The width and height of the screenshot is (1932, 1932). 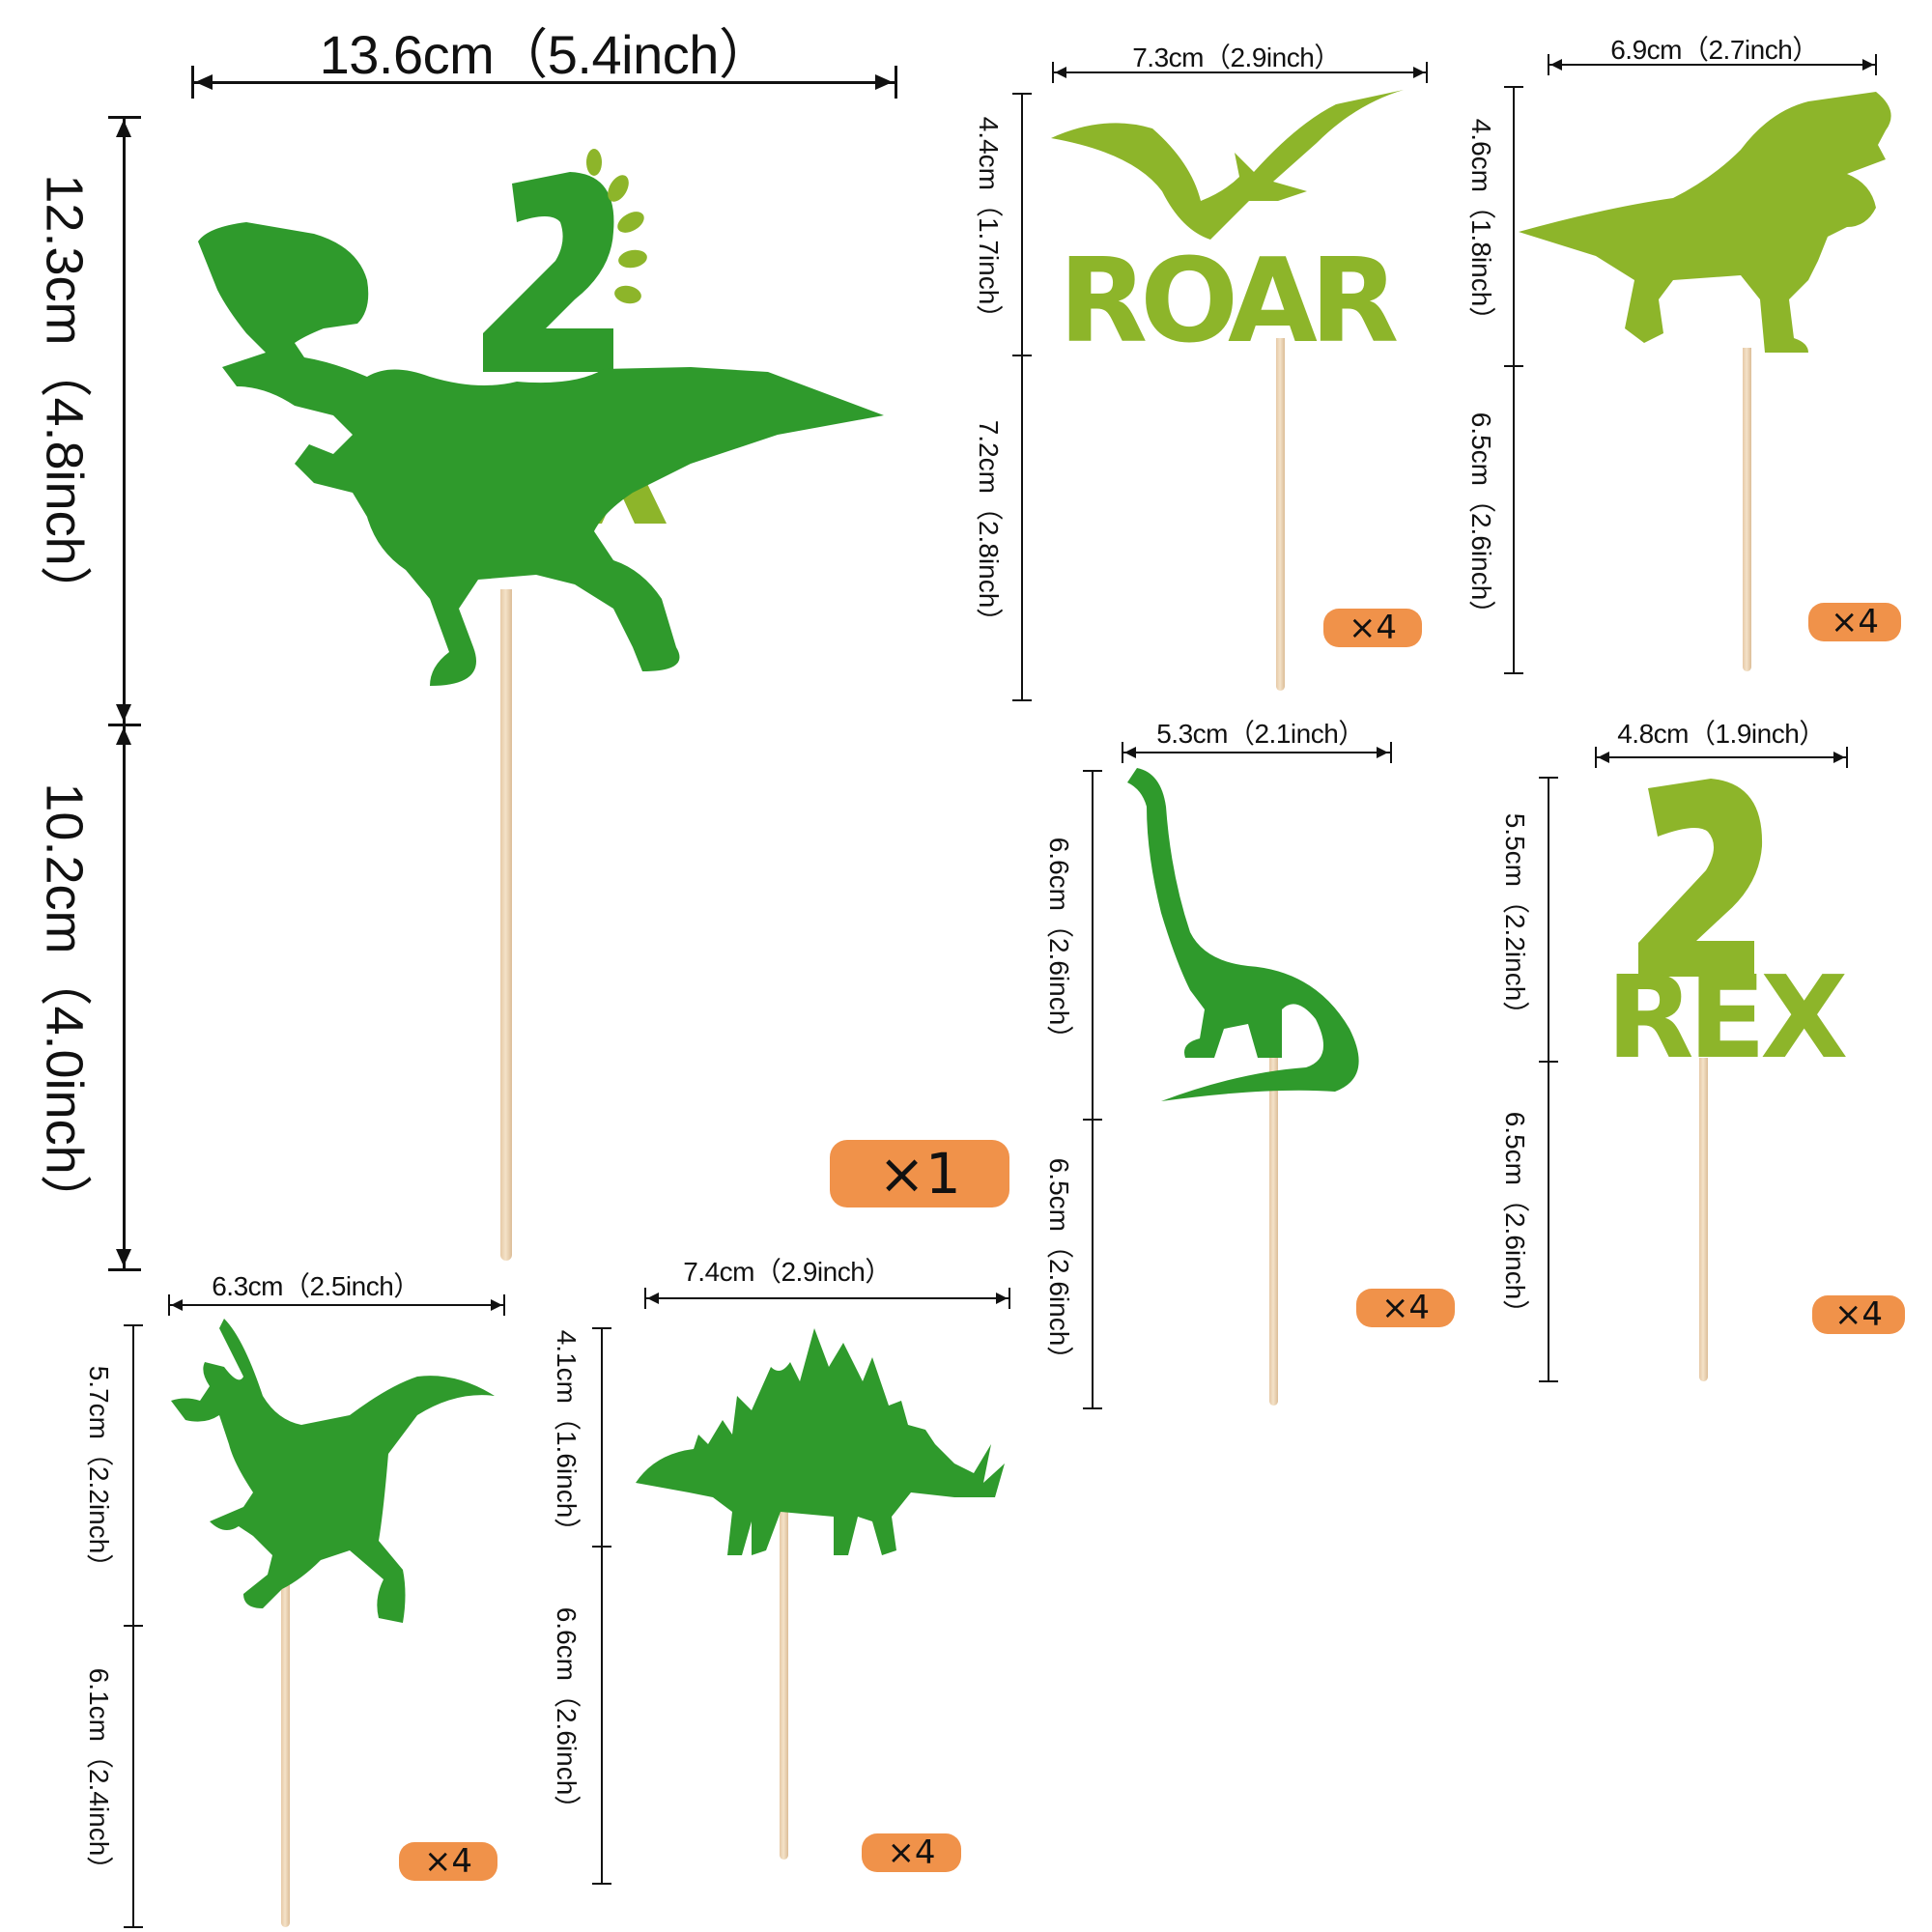 I want to click on width-label: 4.8cm（1.9inch）, so click(x=1721, y=734).